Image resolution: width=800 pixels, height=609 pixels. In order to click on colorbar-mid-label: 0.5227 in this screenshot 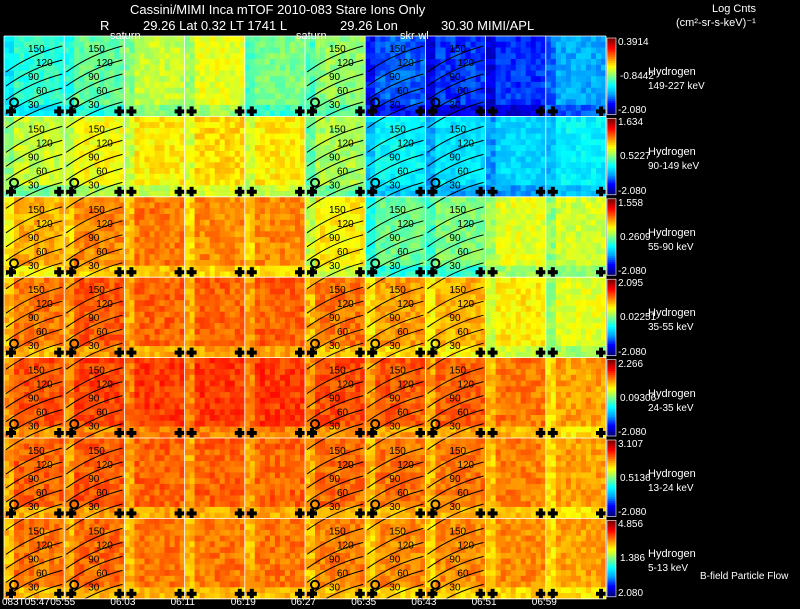, I will do `click(635, 157)`.